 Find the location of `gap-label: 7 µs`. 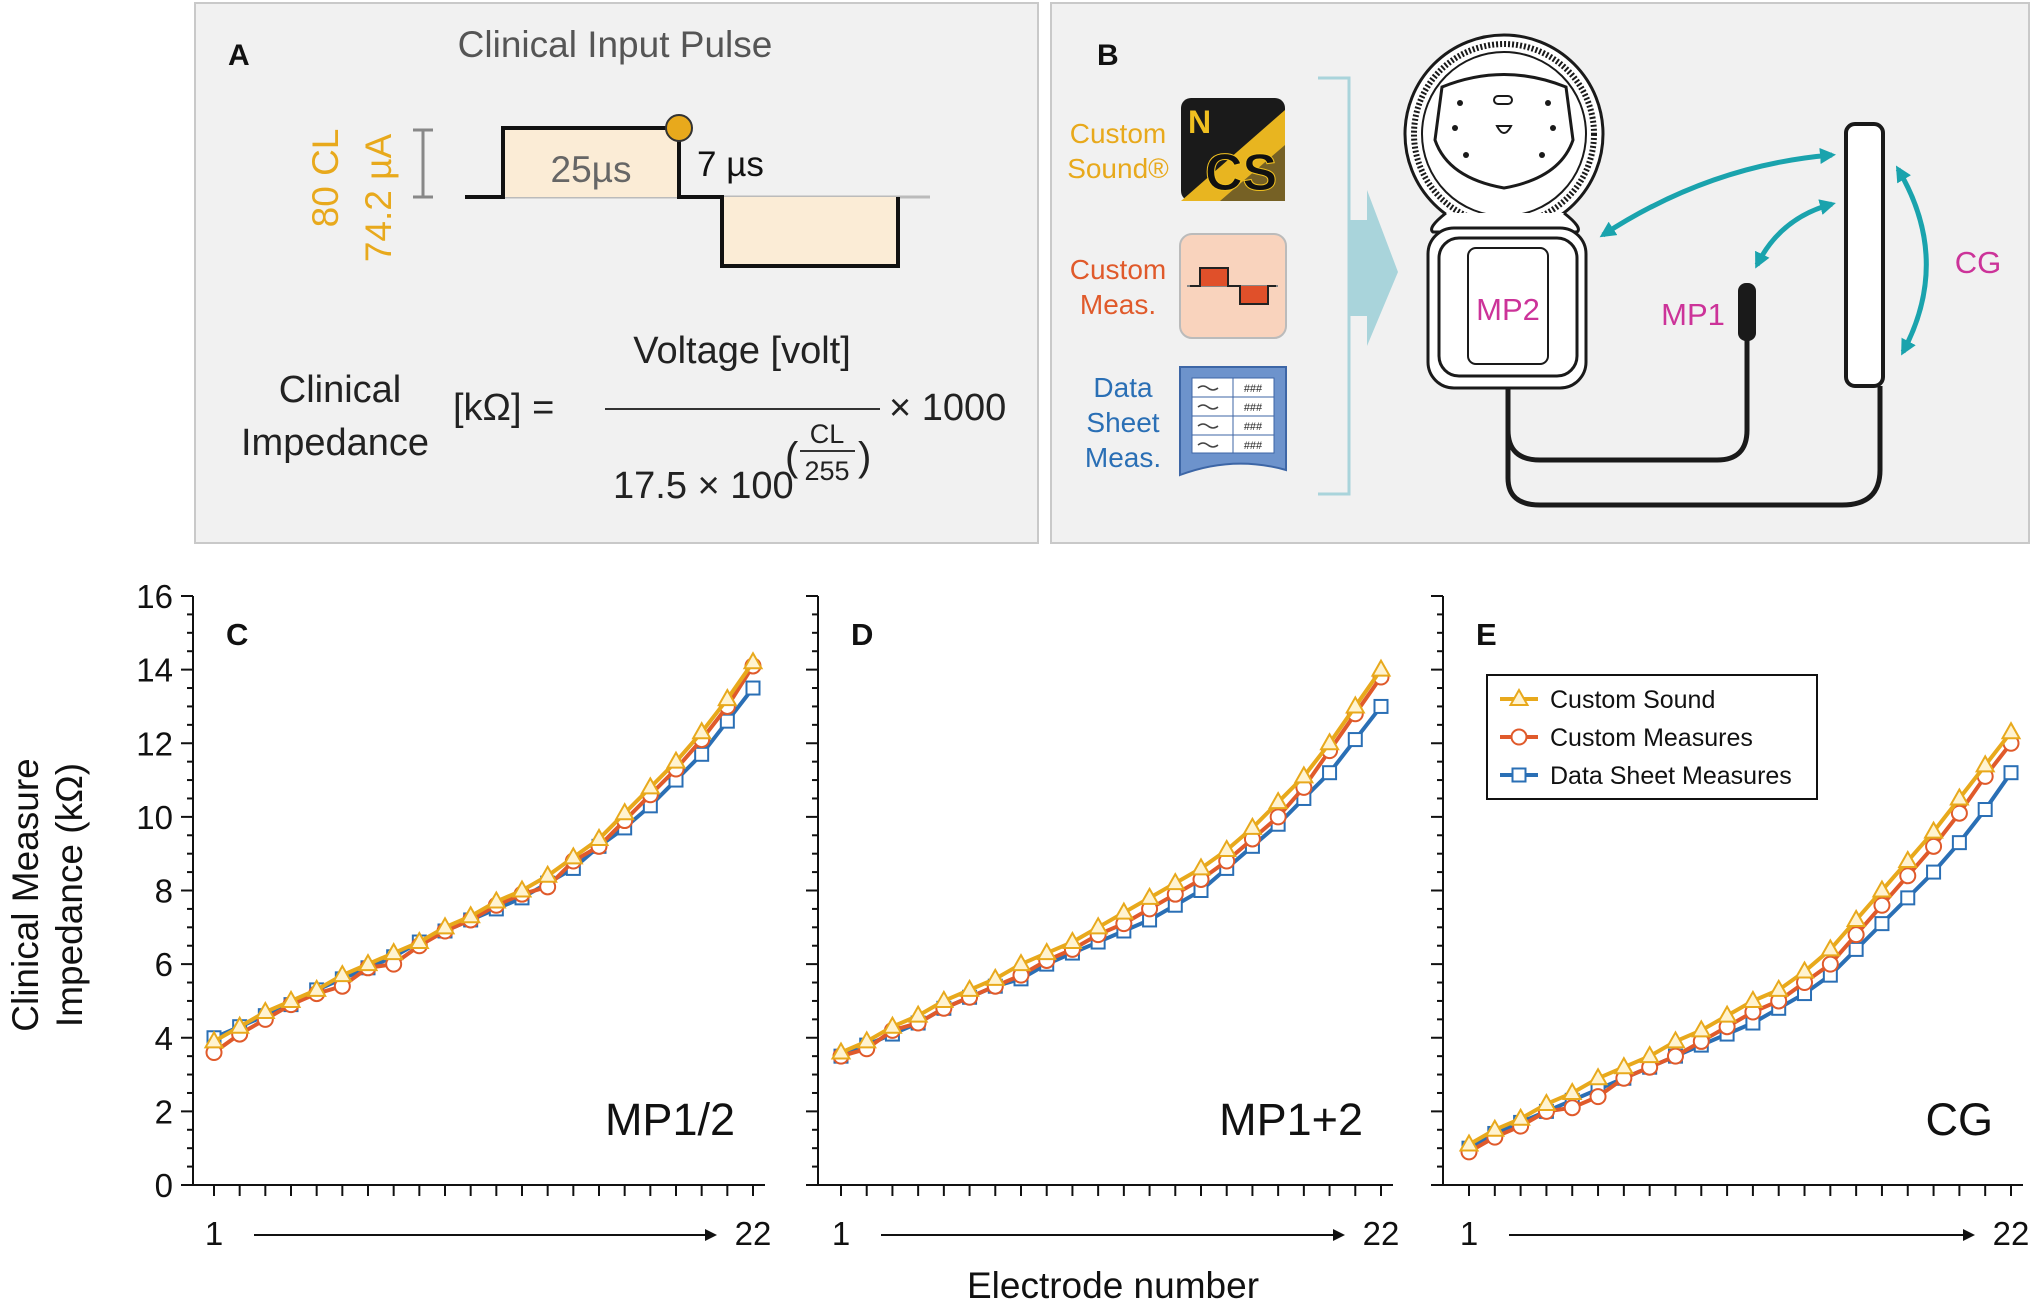

gap-label: 7 µs is located at coordinates (730, 164).